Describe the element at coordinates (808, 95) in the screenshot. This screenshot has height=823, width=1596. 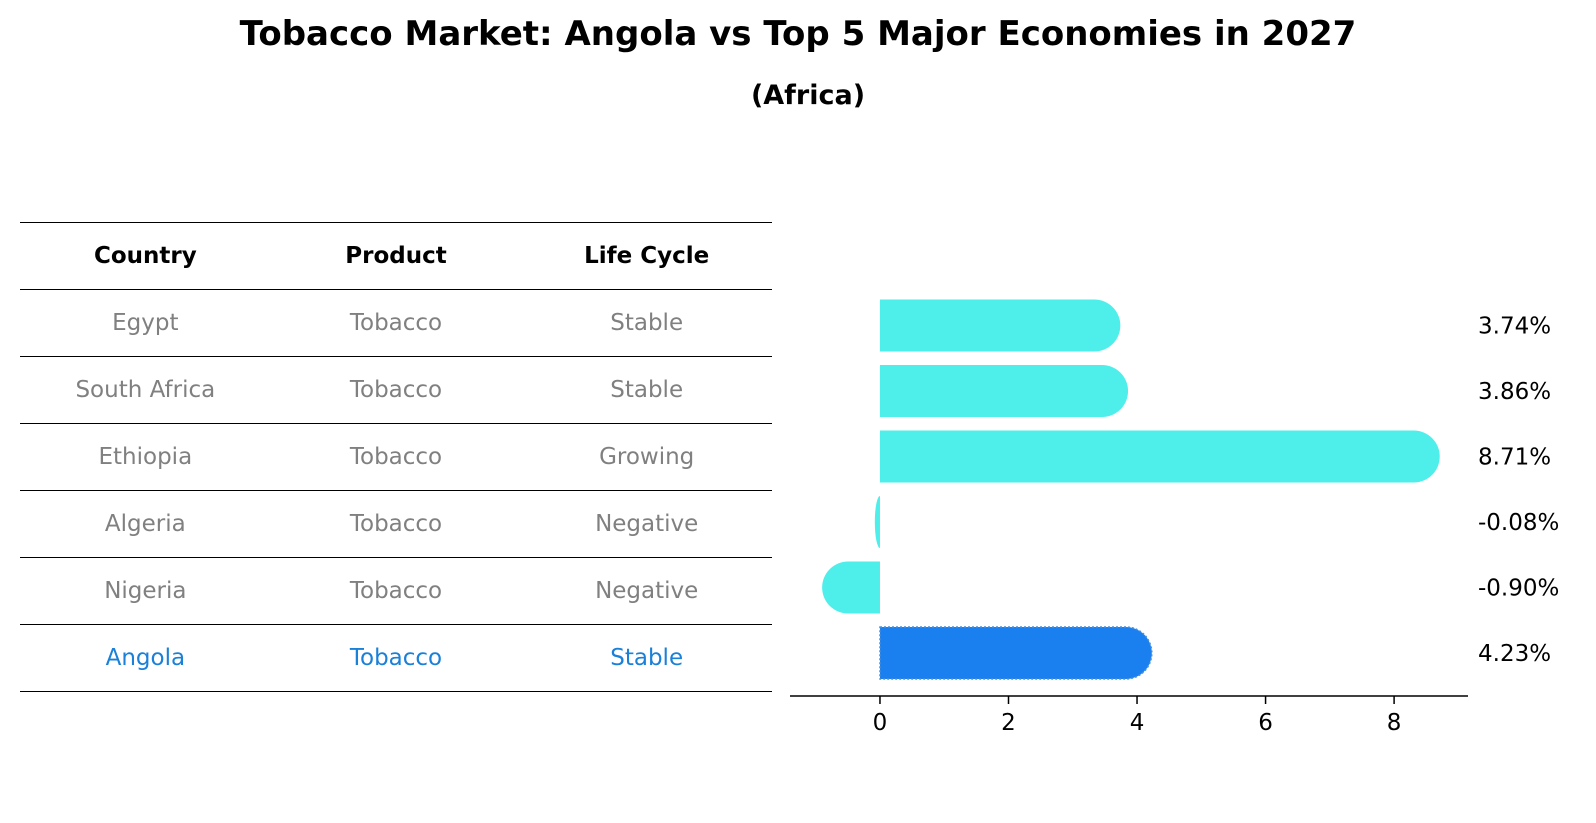
I see `chart-subtitle: (Africa)` at that location.